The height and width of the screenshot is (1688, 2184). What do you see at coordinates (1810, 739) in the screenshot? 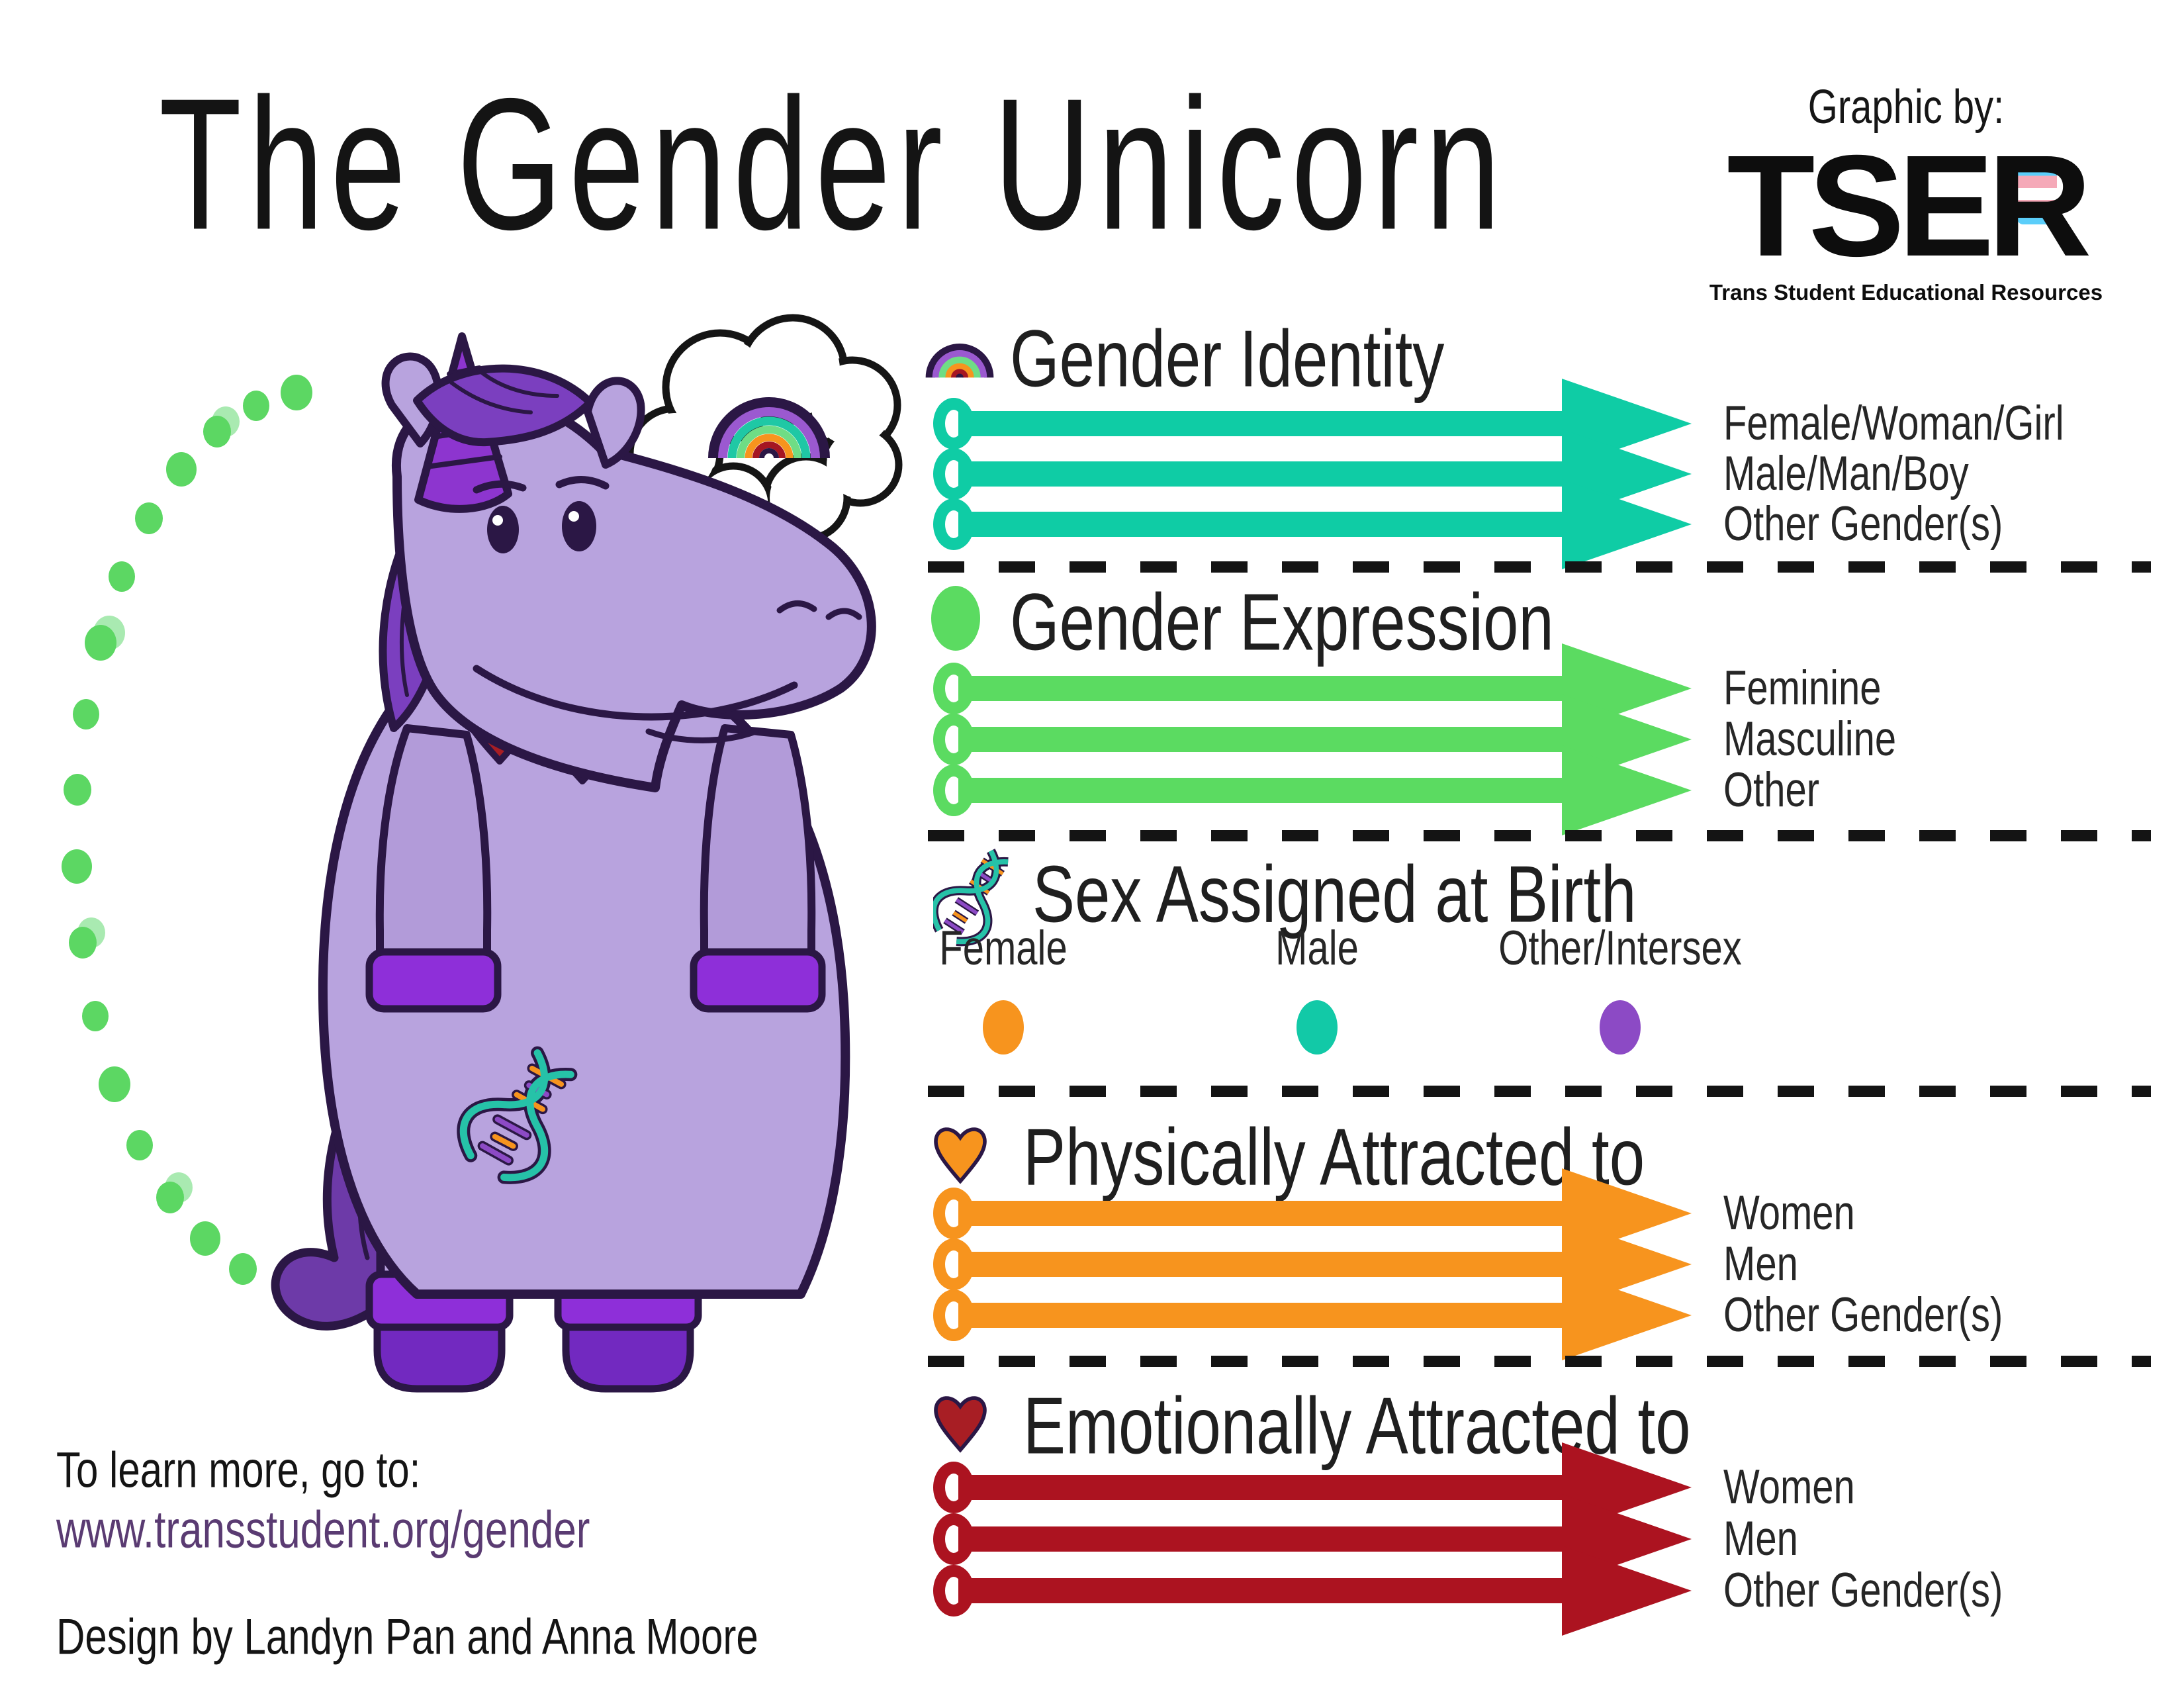
I see `gender-expression-label-1: Masculine` at bounding box center [1810, 739].